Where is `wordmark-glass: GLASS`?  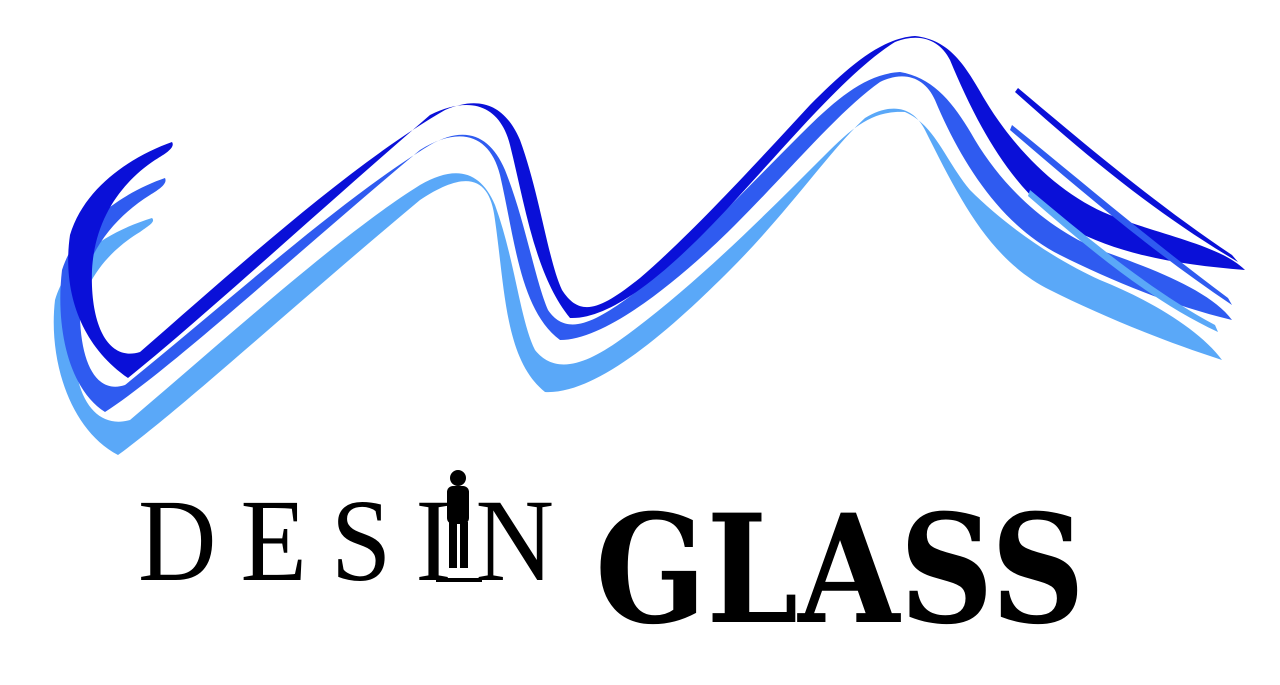
wordmark-glass: GLASS is located at coordinates (840, 570).